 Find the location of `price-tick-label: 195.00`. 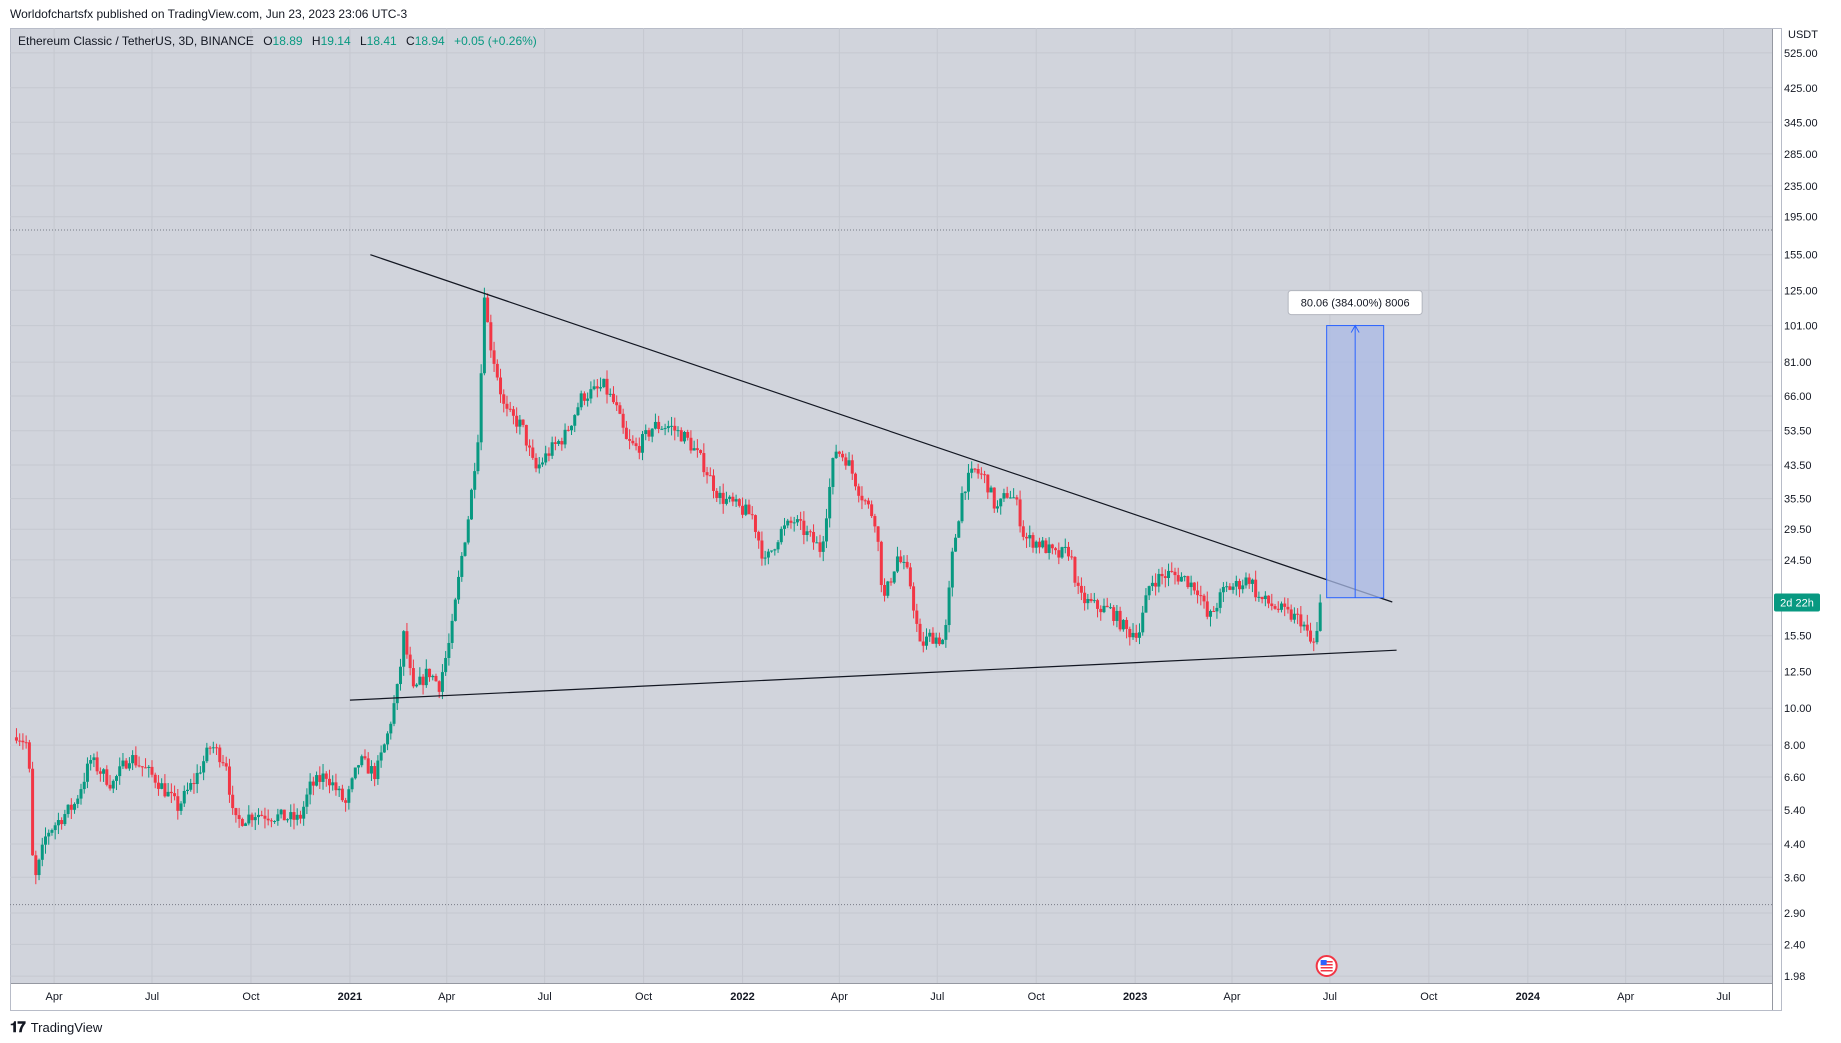

price-tick-label: 195.00 is located at coordinates (1801, 218).